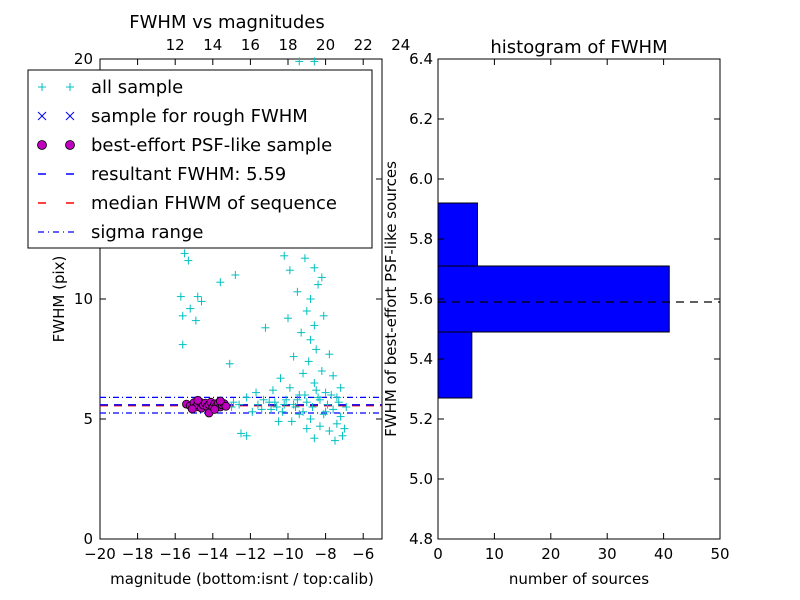 The width and height of the screenshot is (800, 600). I want to click on y-tick-label: 4.8, so click(421, 539).